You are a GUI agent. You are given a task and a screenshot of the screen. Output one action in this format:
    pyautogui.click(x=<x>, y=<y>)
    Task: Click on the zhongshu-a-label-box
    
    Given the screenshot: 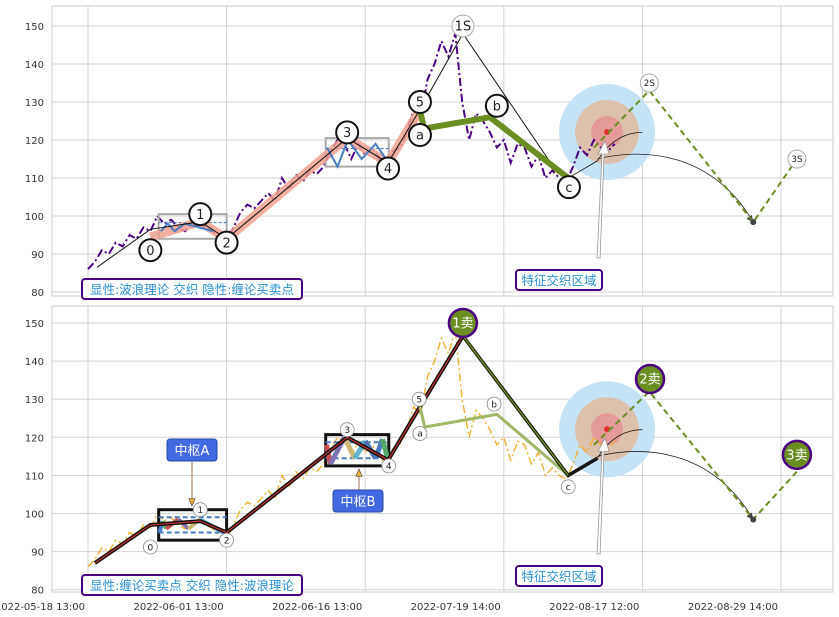 What is the action you would take?
    pyautogui.click(x=192, y=450)
    